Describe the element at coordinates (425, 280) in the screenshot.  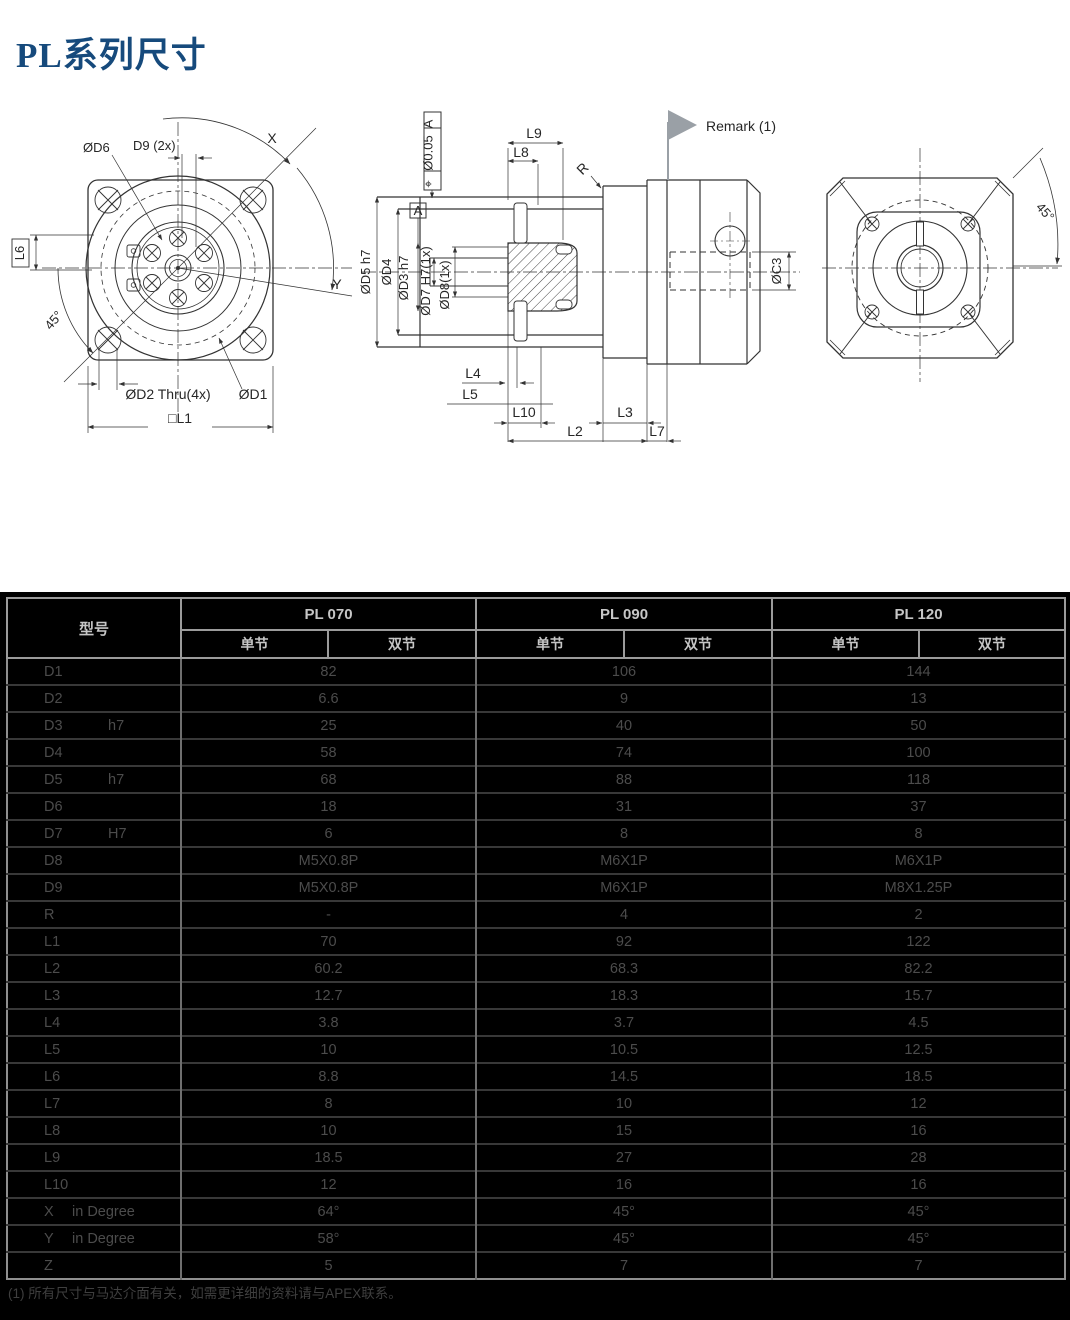
I see `section-d7-label: ØD7 H7(1x)` at that location.